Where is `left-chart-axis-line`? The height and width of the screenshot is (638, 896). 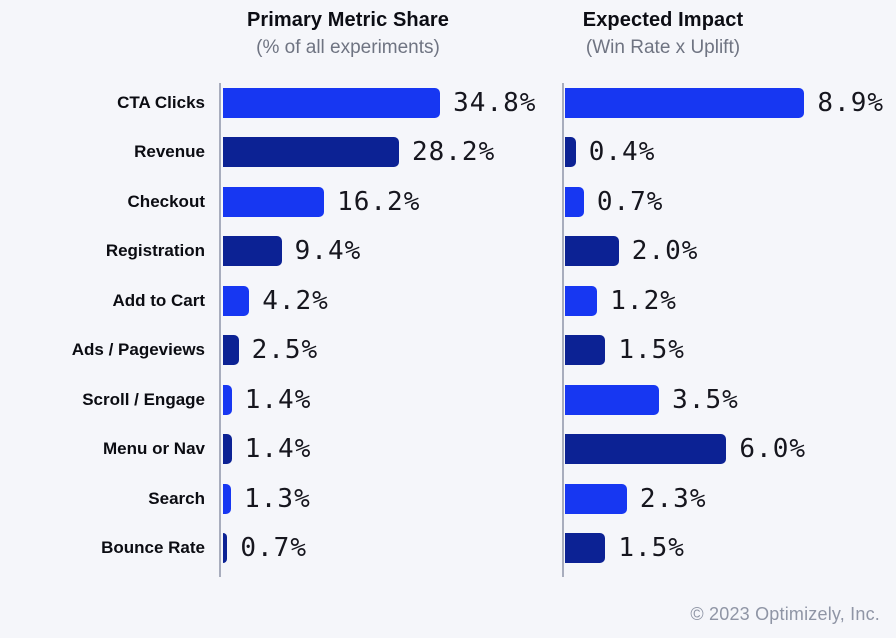 left-chart-axis-line is located at coordinates (220, 330).